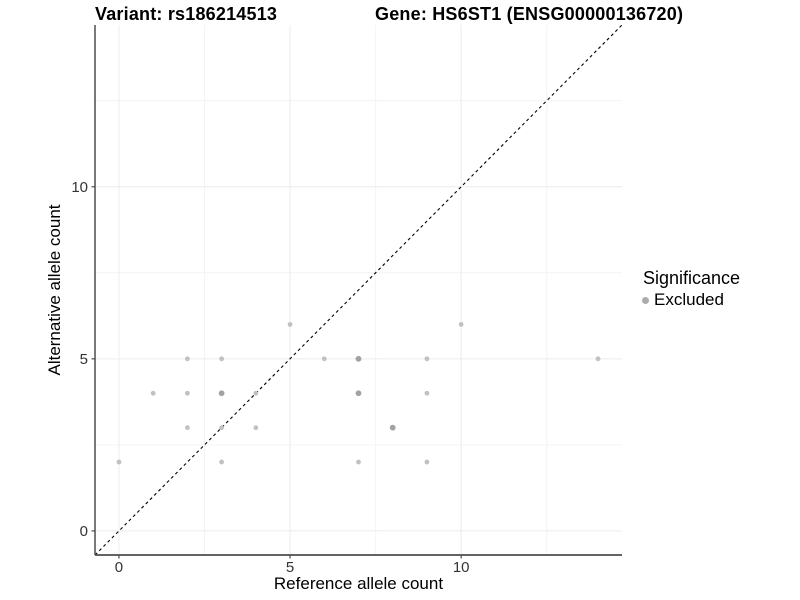 Image resolution: width=800 pixels, height=600 pixels. I want to click on legend-item-excluded: Excluded, so click(690, 299).